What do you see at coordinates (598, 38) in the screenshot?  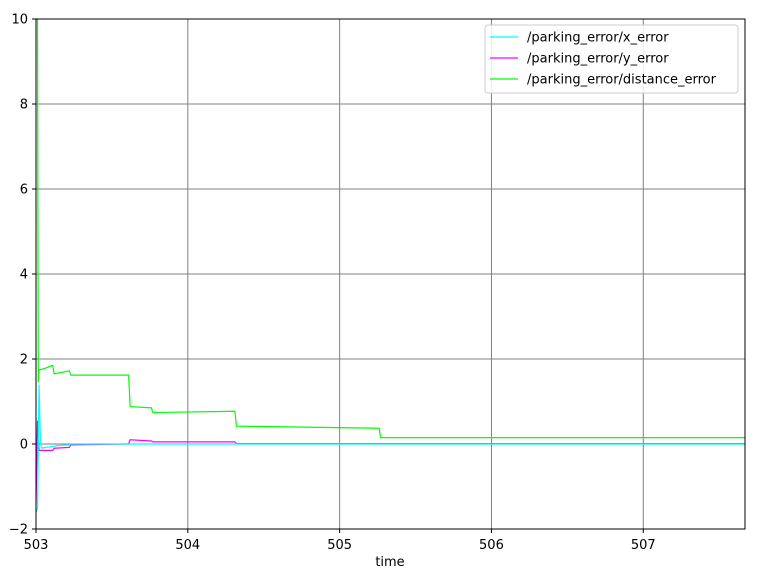 I see `legend-label: /parking_error/x_error` at bounding box center [598, 38].